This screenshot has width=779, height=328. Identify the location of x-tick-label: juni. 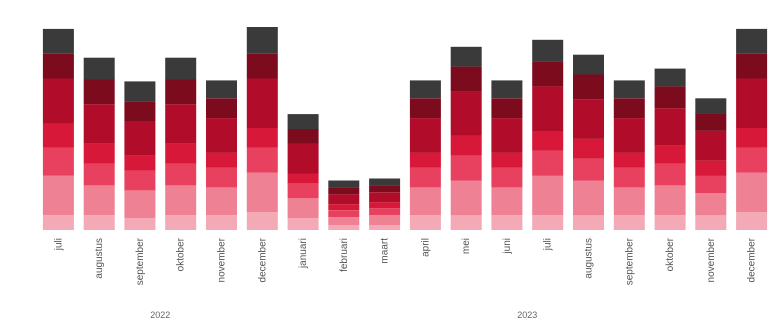
(507, 246).